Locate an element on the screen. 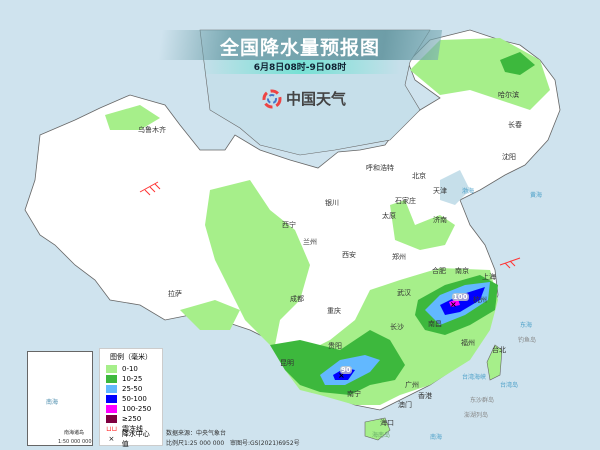 Image resolution: width=600 pixels, height=450 pixels. city-label: 重庆 is located at coordinates (334, 311).